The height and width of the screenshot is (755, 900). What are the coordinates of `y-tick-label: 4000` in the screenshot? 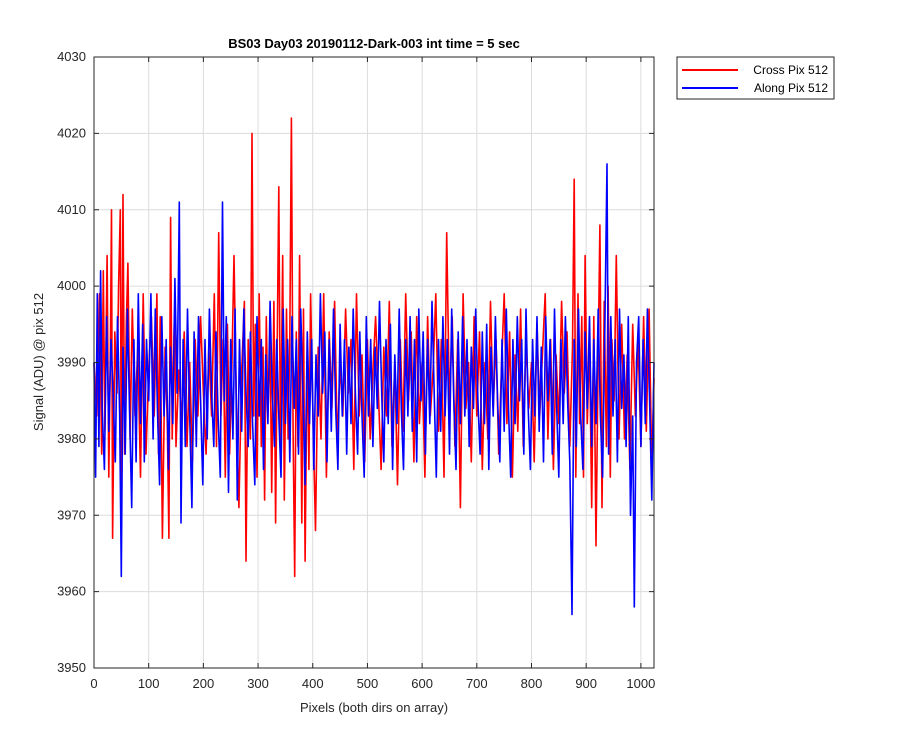 It's located at (71, 285).